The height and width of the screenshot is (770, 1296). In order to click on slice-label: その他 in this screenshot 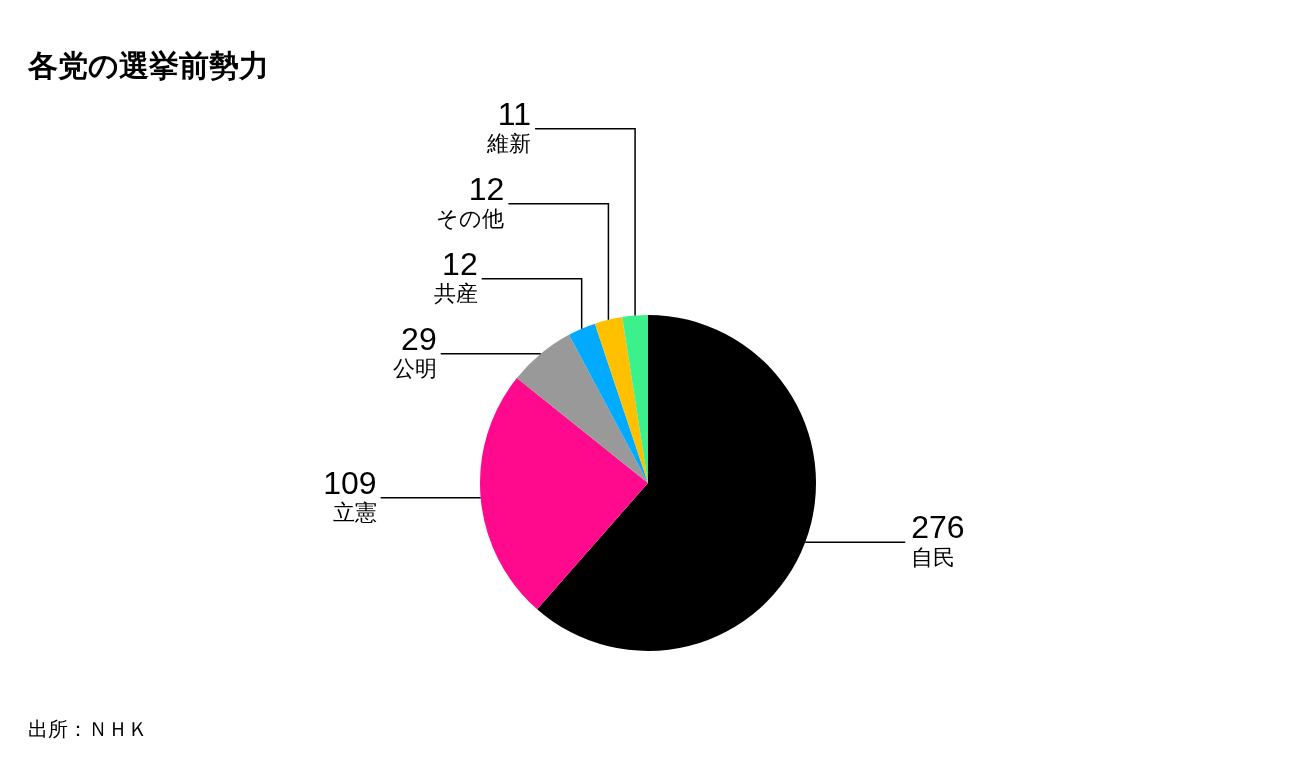, I will do `click(470, 219)`.